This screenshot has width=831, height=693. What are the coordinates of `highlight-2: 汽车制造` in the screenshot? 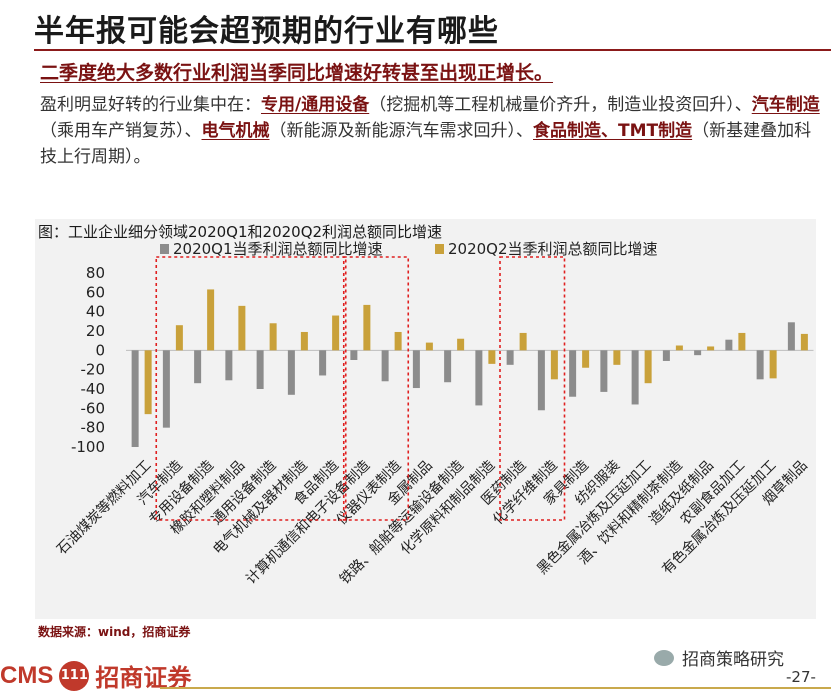 It's located at (785, 105).